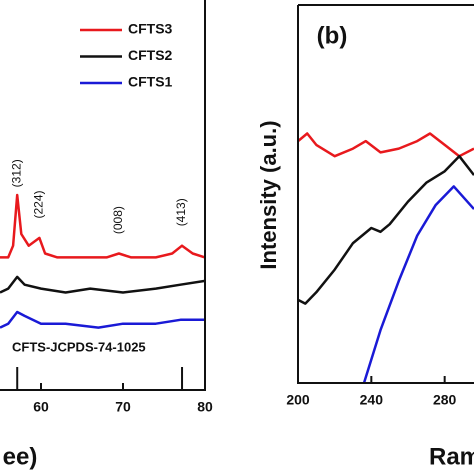 The image size is (474, 474). What do you see at coordinates (298, 400) in the screenshot?
I see `x-tick-label: 200` at bounding box center [298, 400].